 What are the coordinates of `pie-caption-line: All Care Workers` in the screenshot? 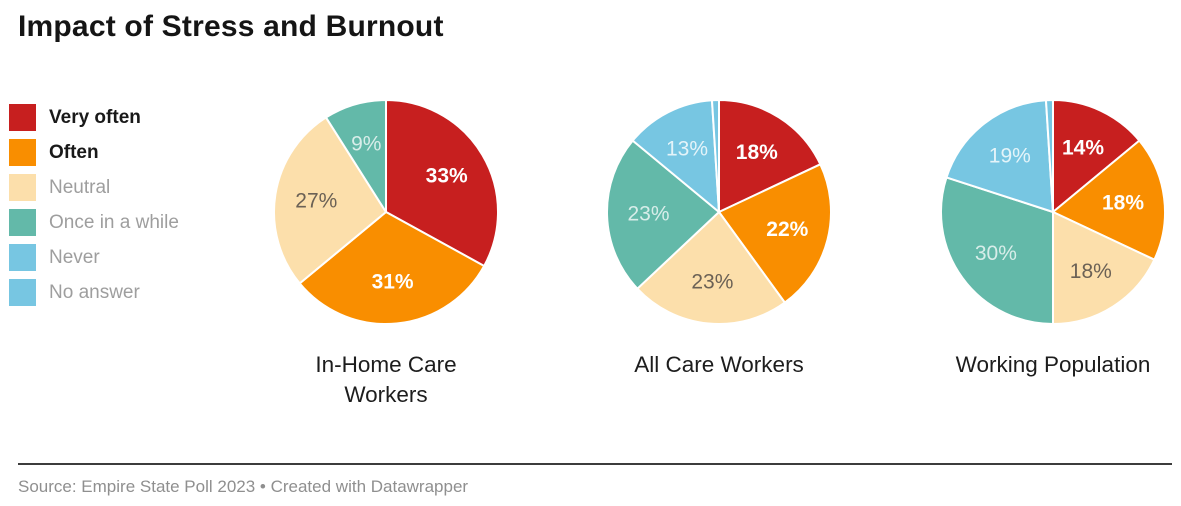 It's located at (719, 364).